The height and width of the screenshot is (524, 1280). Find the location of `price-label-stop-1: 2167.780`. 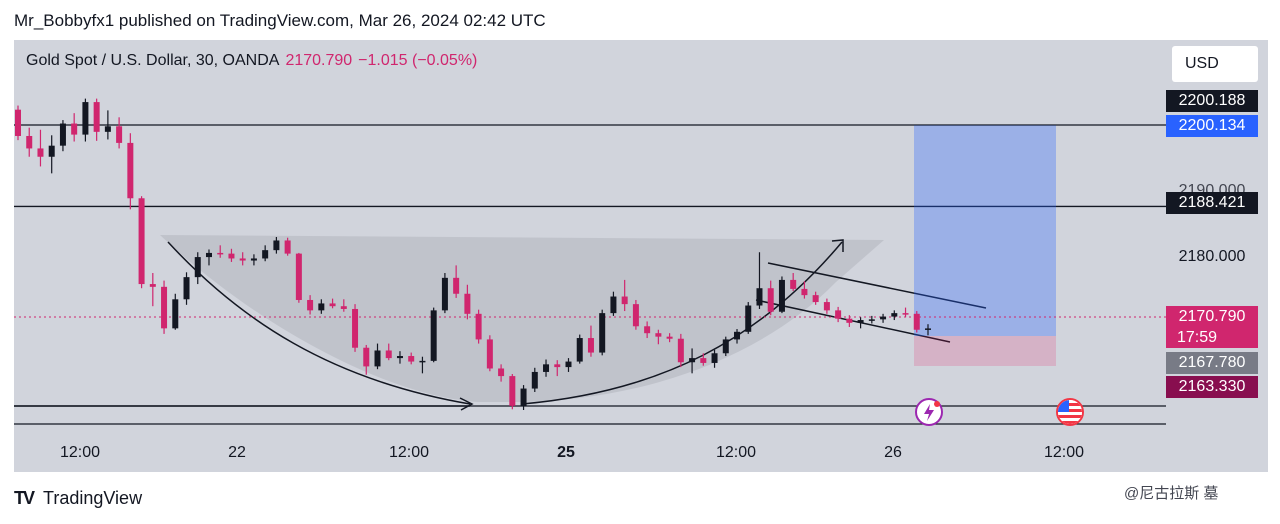

price-label-stop-1: 2167.780 is located at coordinates (1212, 363).